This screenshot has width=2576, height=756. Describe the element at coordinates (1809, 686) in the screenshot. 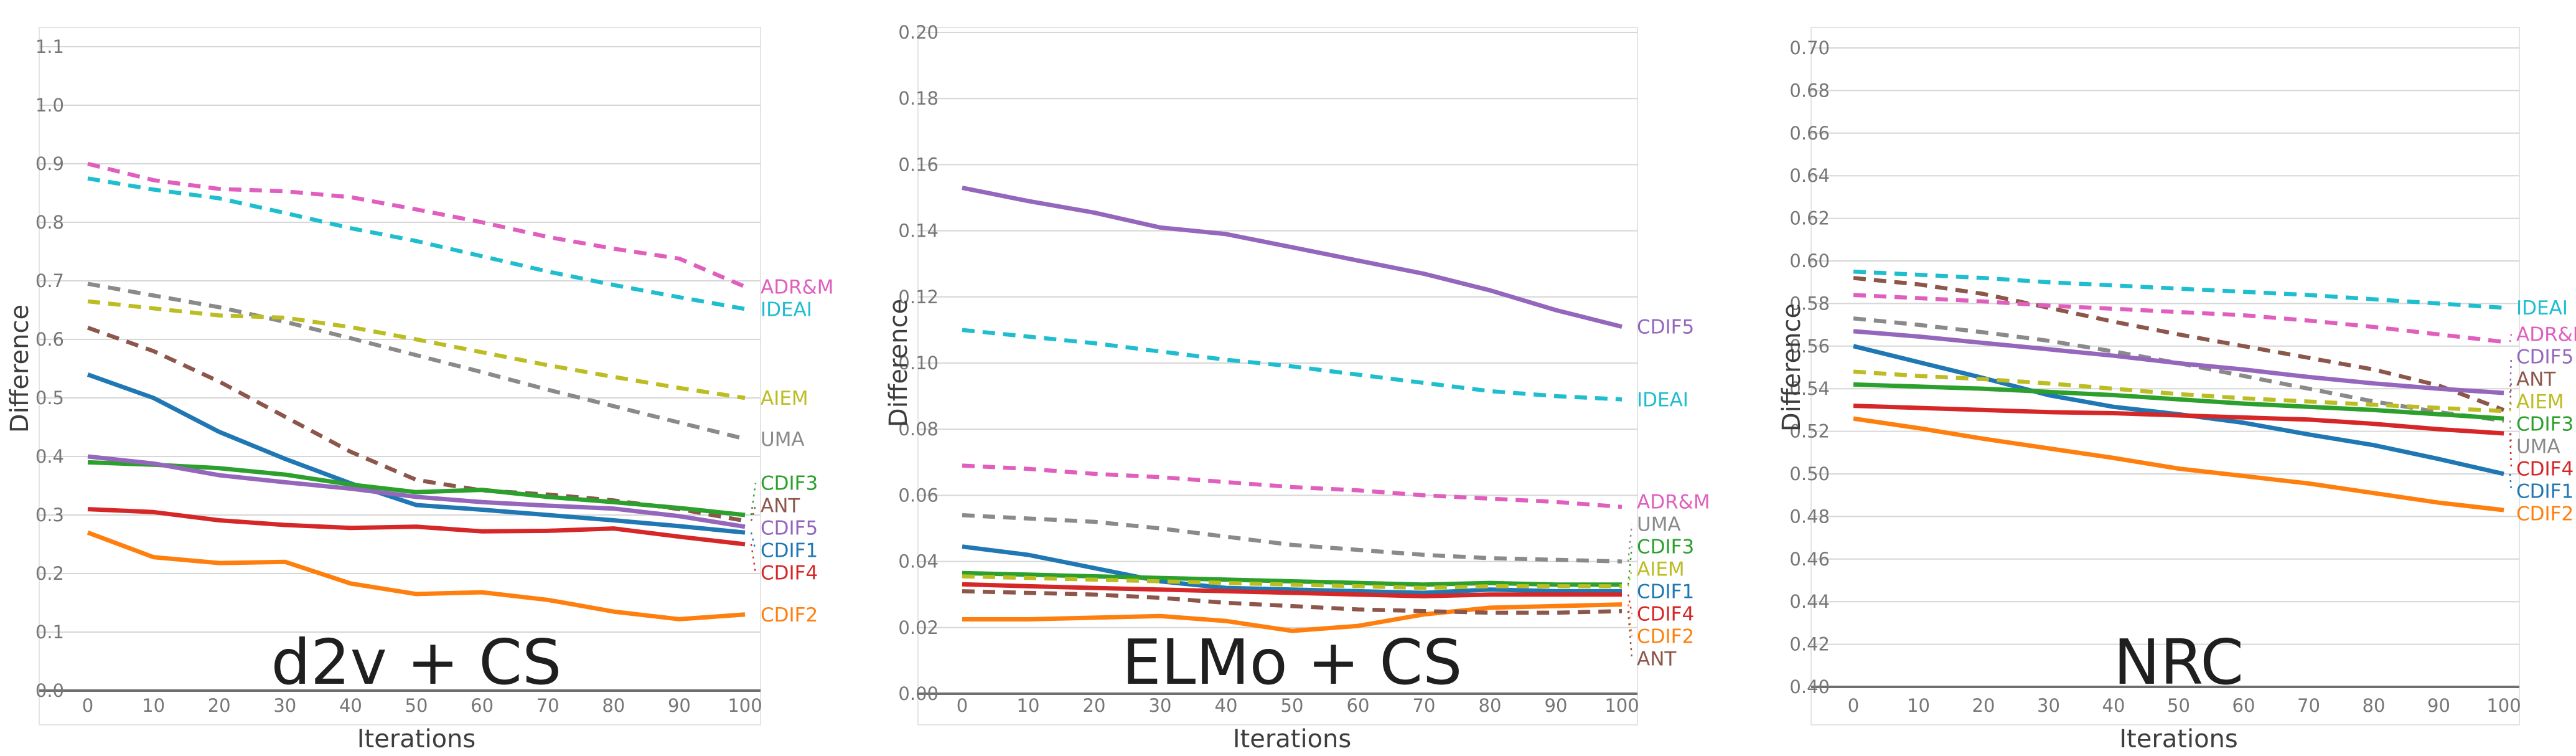

I see `y-tick-label: 0.40` at that location.